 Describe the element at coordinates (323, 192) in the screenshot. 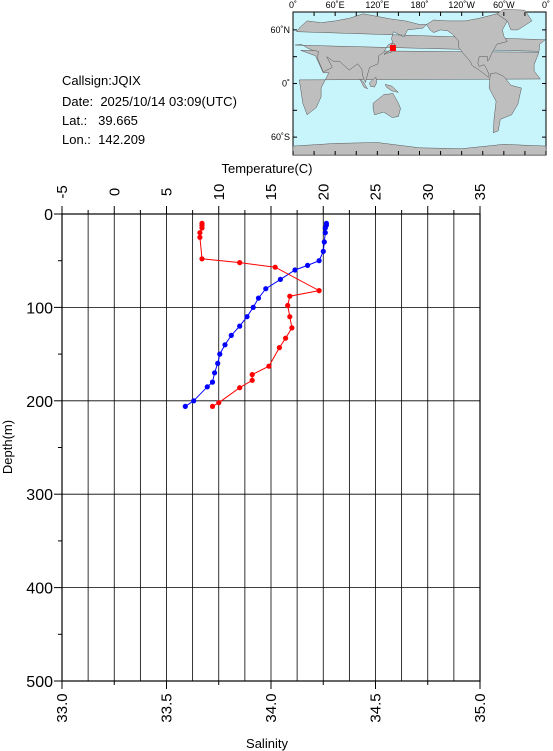

I see `top-axis-tick-label: 20` at that location.